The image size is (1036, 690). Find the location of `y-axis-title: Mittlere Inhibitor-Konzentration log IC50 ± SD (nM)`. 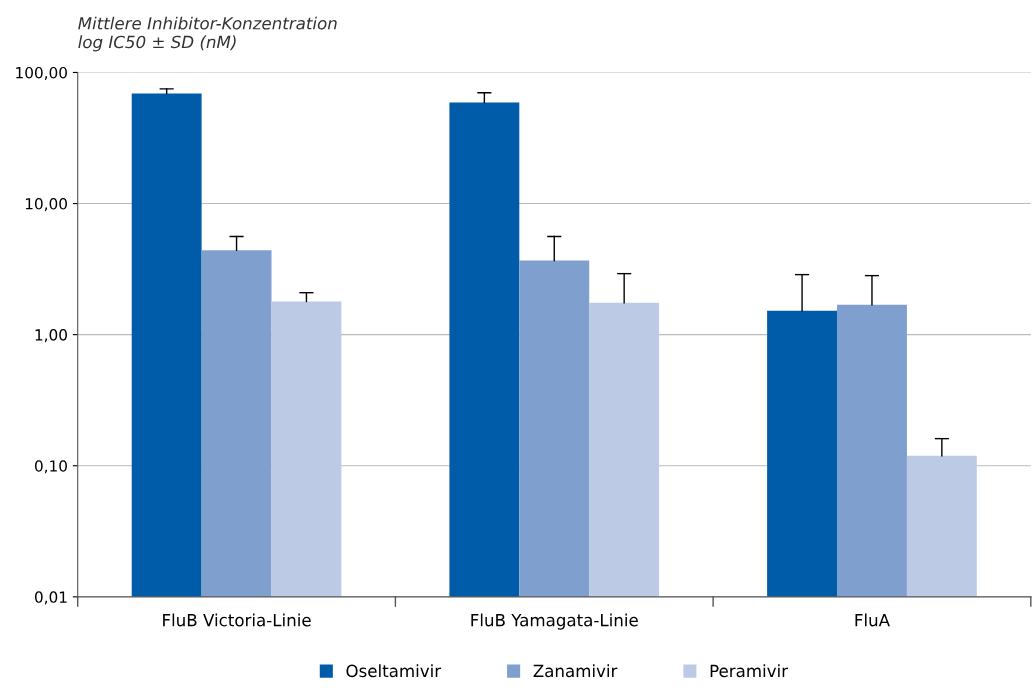

y-axis-title: Mittlere Inhibitor-Konzentration log IC50 ± SD (nM) is located at coordinates (207, 34).